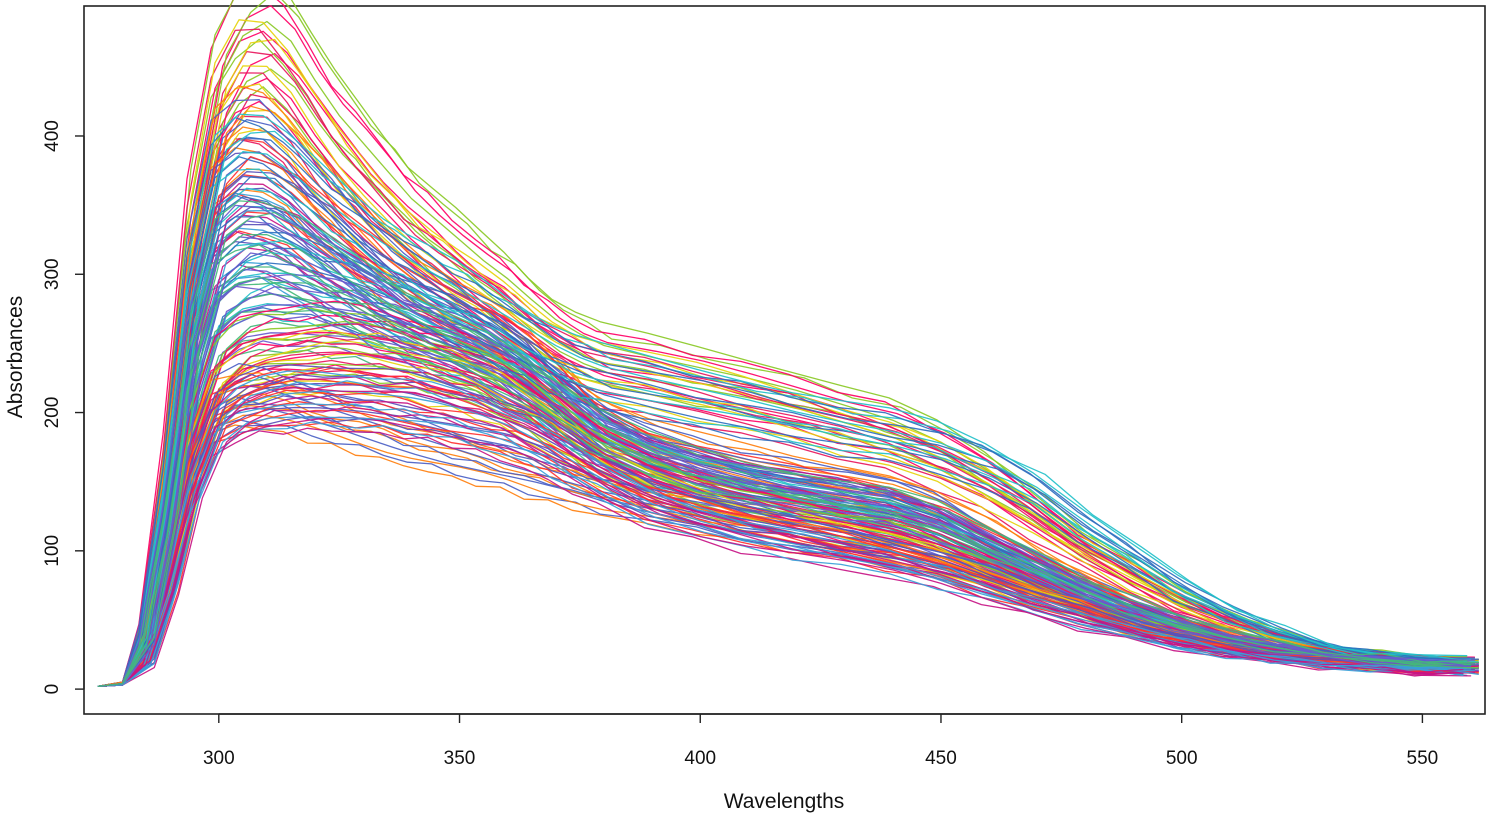  I want to click on x-tick-label: 500, so click(1182, 758).